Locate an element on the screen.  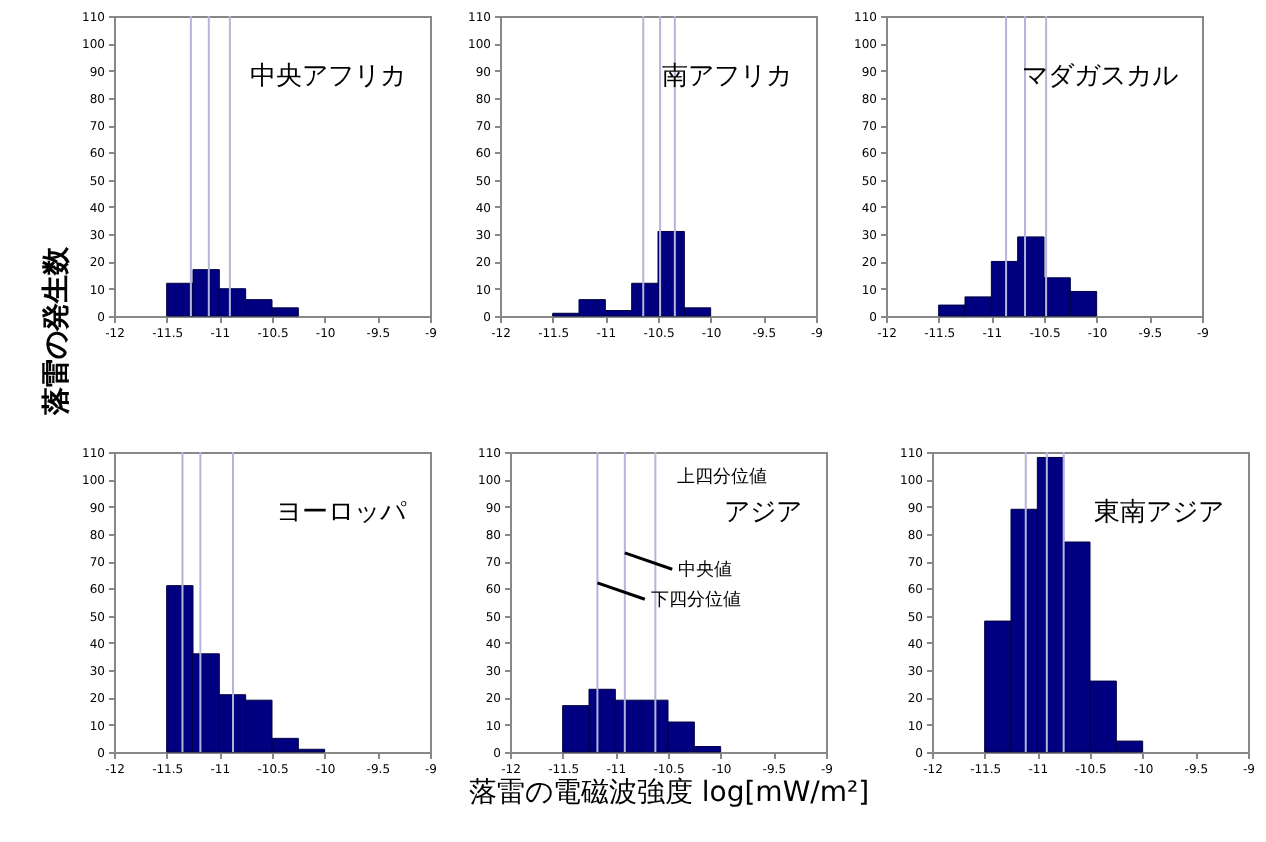
text: 中央アフリカ is located at coordinates (328, 77).